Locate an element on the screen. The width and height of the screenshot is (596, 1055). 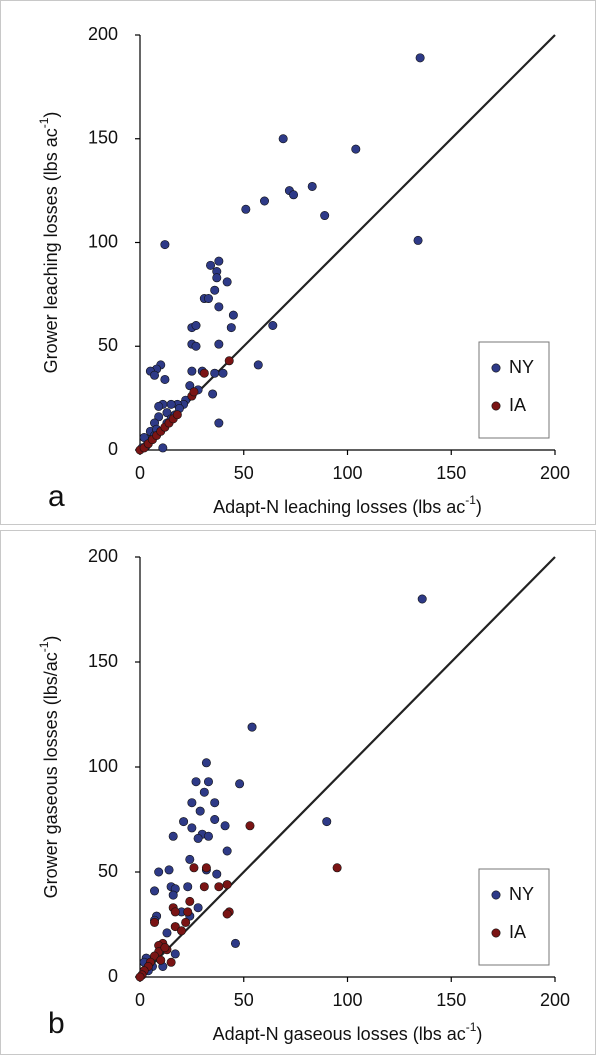
y-axis-label: Grower leaching losses (lbs ac-1) is located at coordinates (49, 243).